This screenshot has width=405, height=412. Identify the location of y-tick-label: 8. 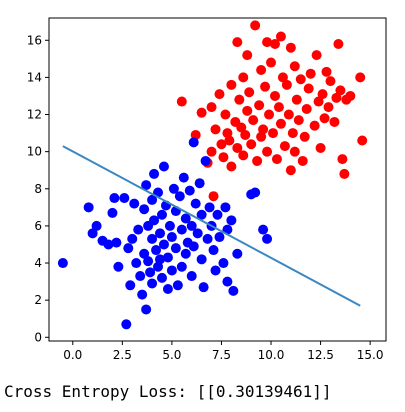
(38, 189).